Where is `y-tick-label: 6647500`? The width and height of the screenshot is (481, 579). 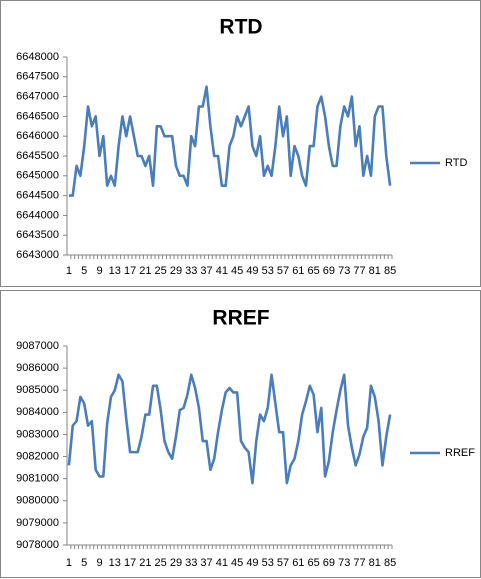
y-tick-label: 6647500 is located at coordinates (37, 77).